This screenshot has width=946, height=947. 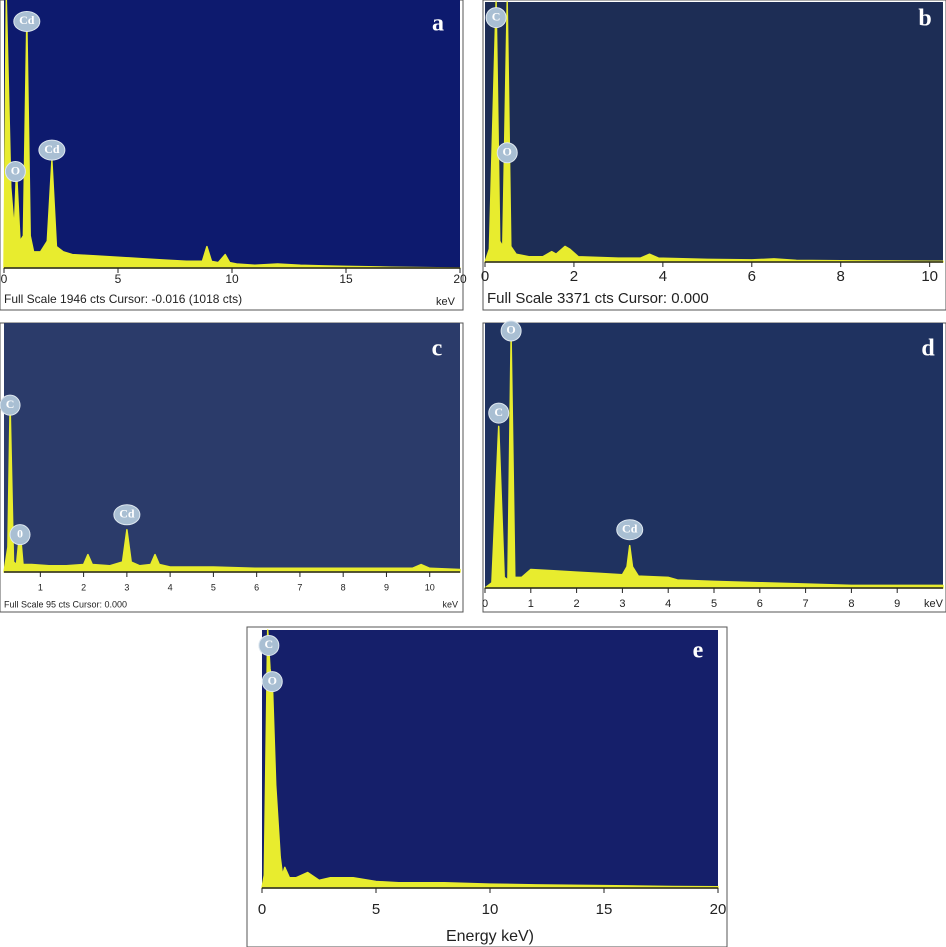 What do you see at coordinates (490, 936) in the screenshot?
I see `x-axis-label: Energy keV)` at bounding box center [490, 936].